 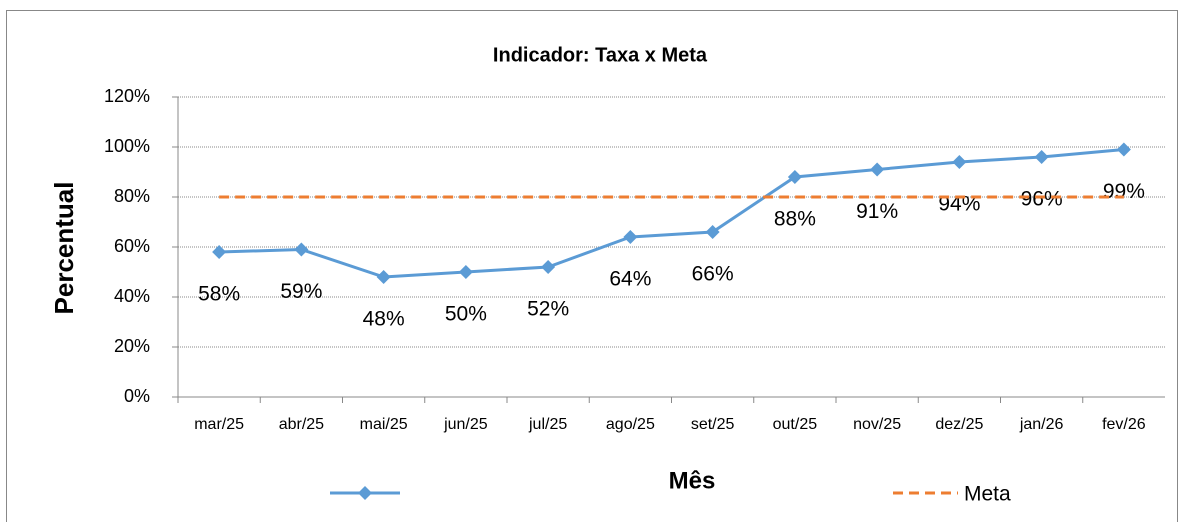 What do you see at coordinates (600, 55) in the screenshot?
I see `chart-title: Indicador: Taxa x Meta` at bounding box center [600, 55].